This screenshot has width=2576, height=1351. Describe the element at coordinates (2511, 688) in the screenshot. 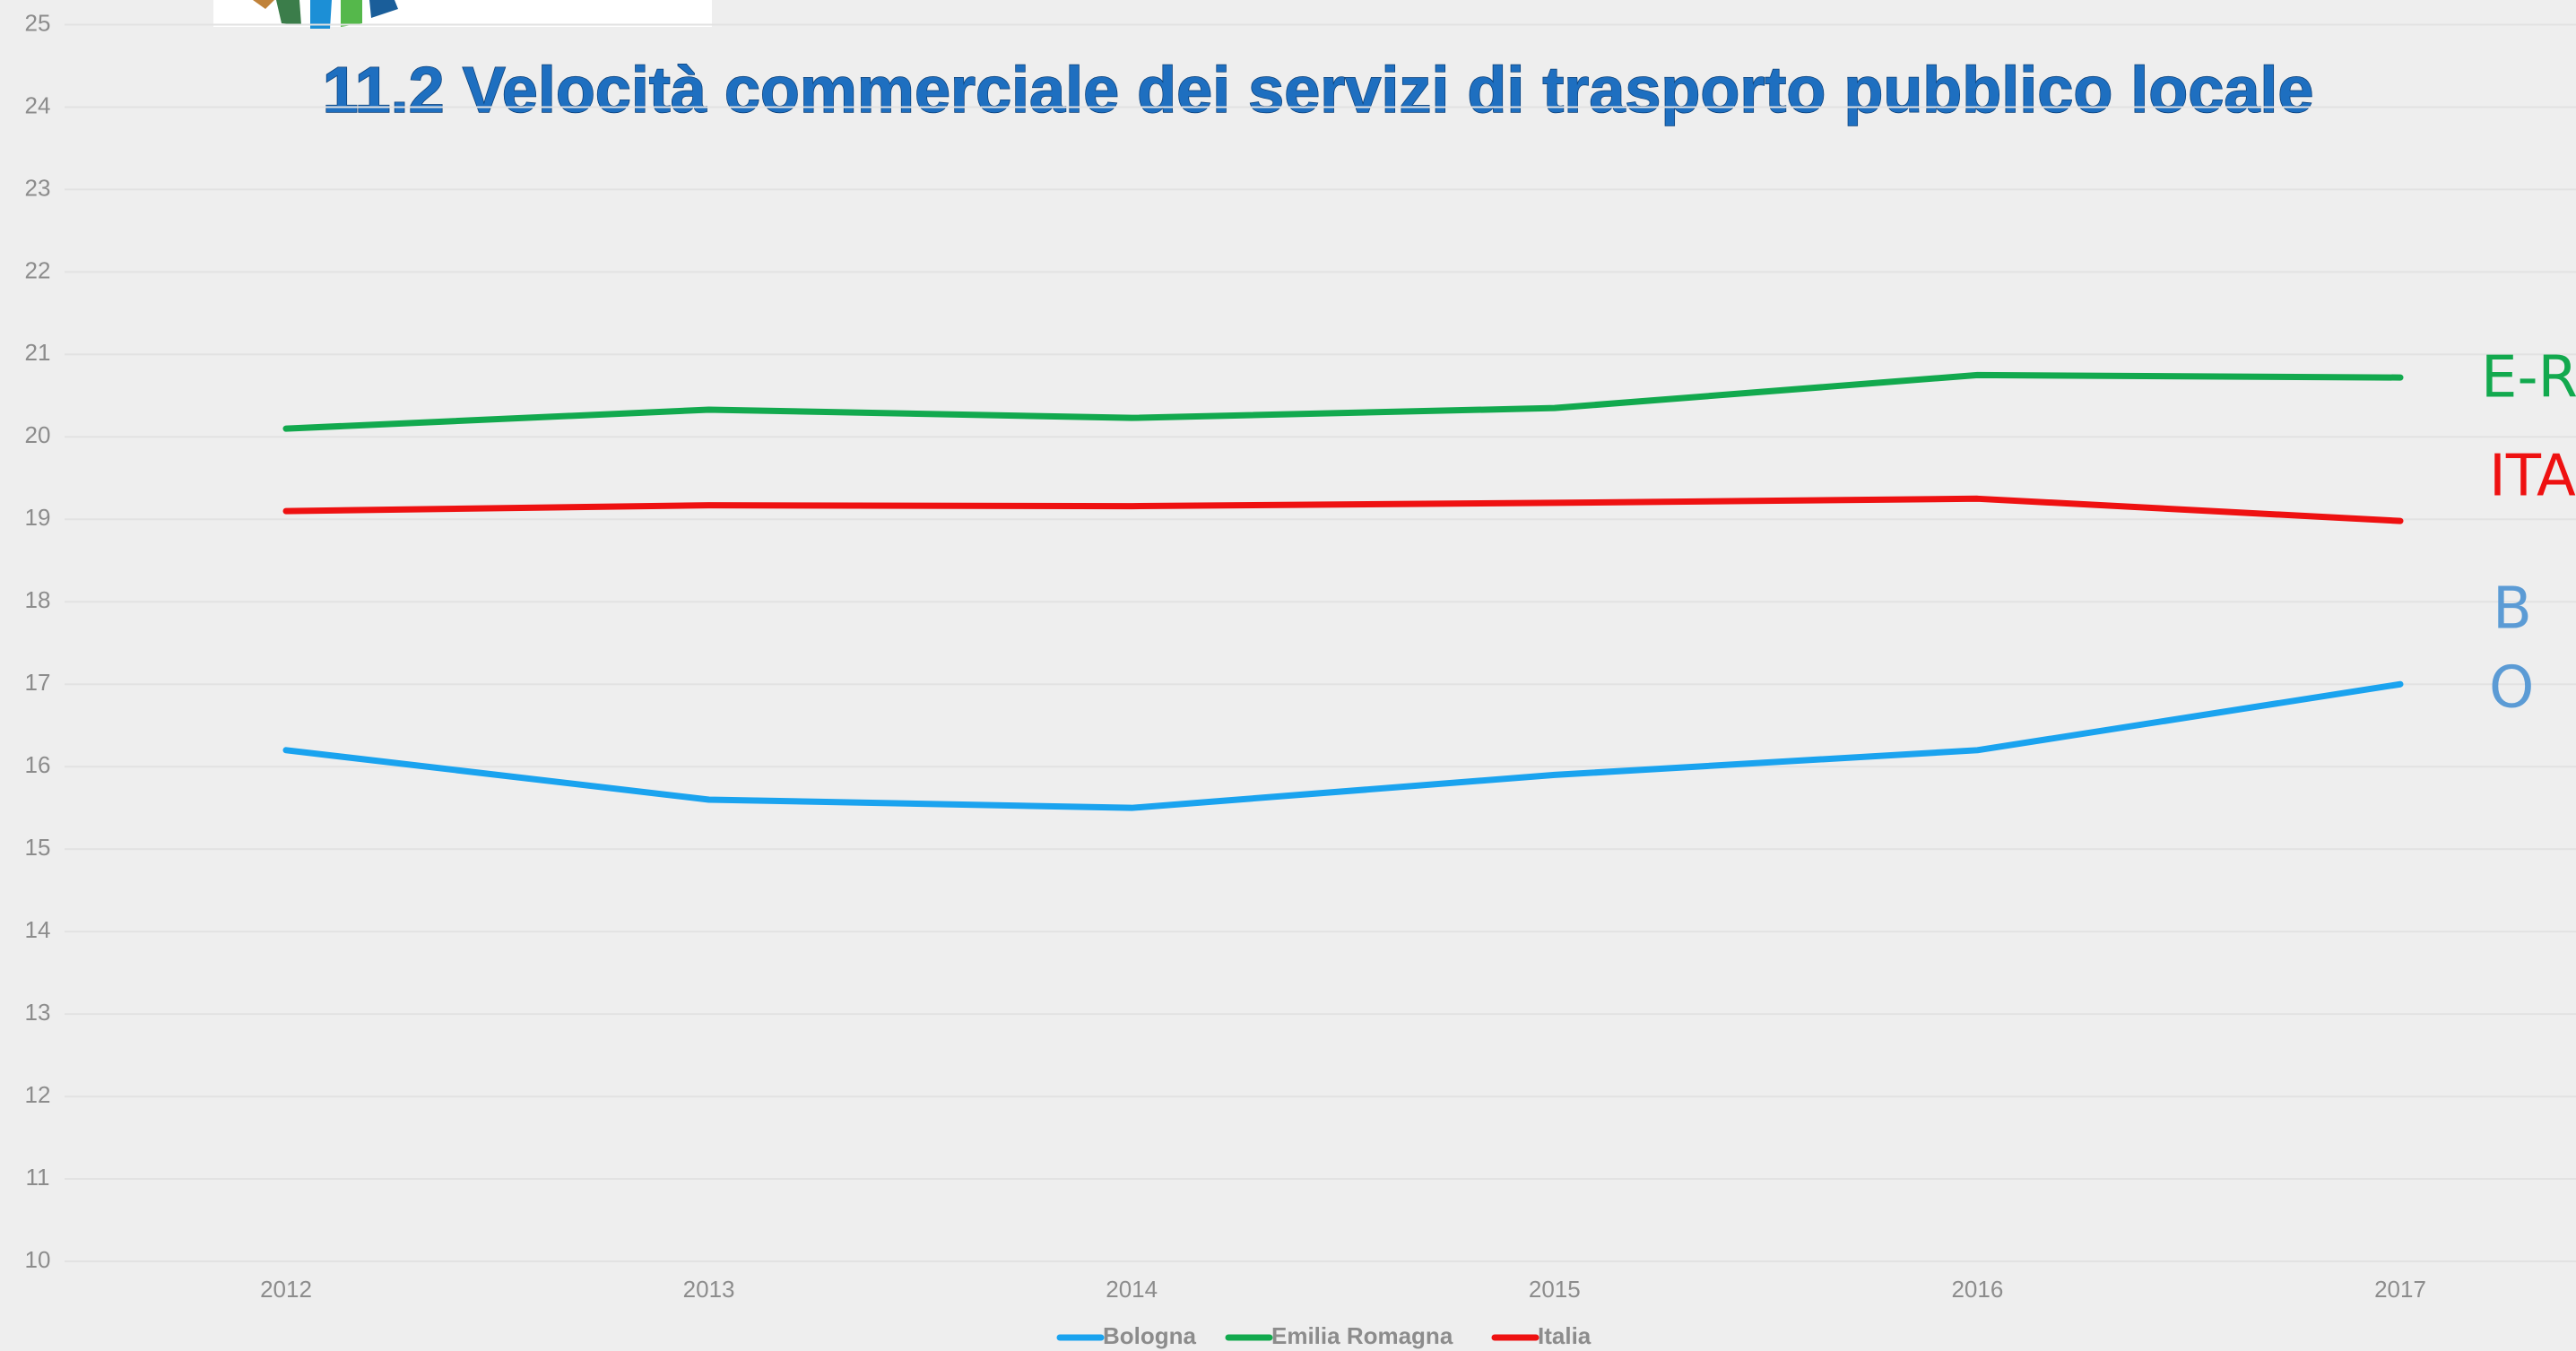

I see `annotation: O` at that location.